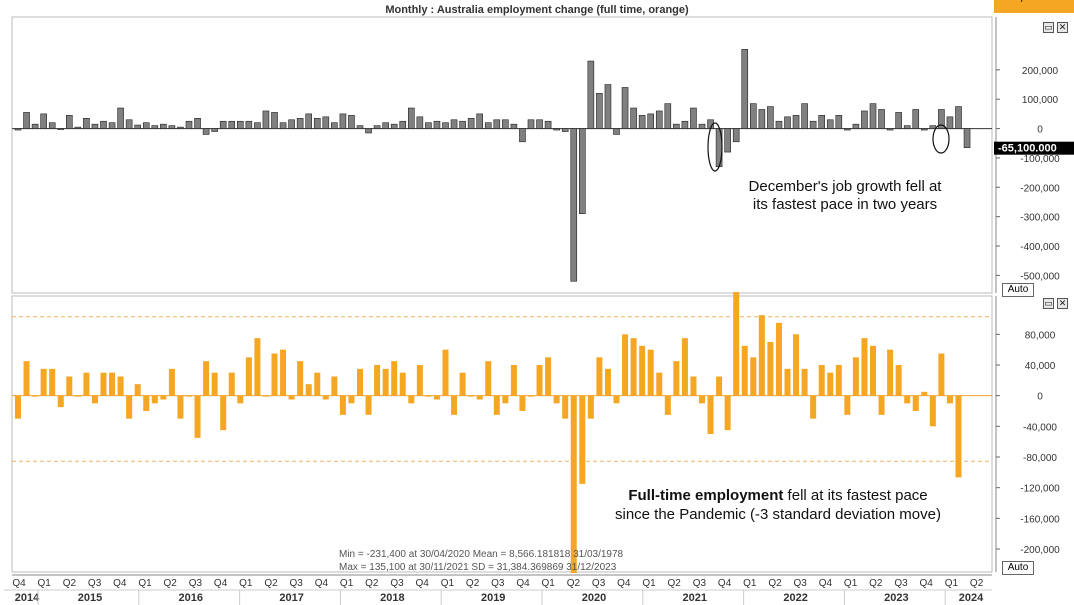 This screenshot has width=1074, height=605. What do you see at coordinates (845, 204) in the screenshot?
I see `top-annotation-line2: its fastest pace in two years` at bounding box center [845, 204].